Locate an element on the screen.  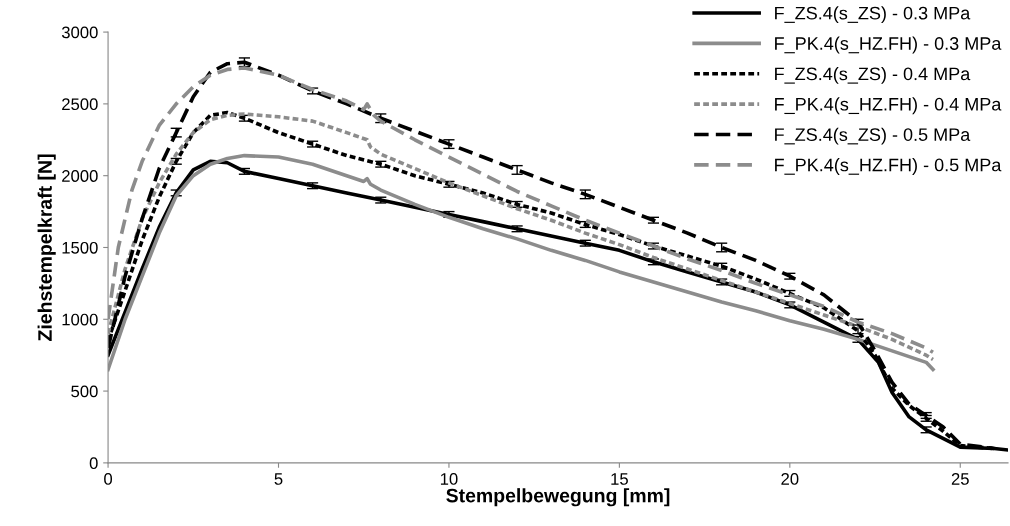
x-tick-label: 0 is located at coordinates (108, 479).